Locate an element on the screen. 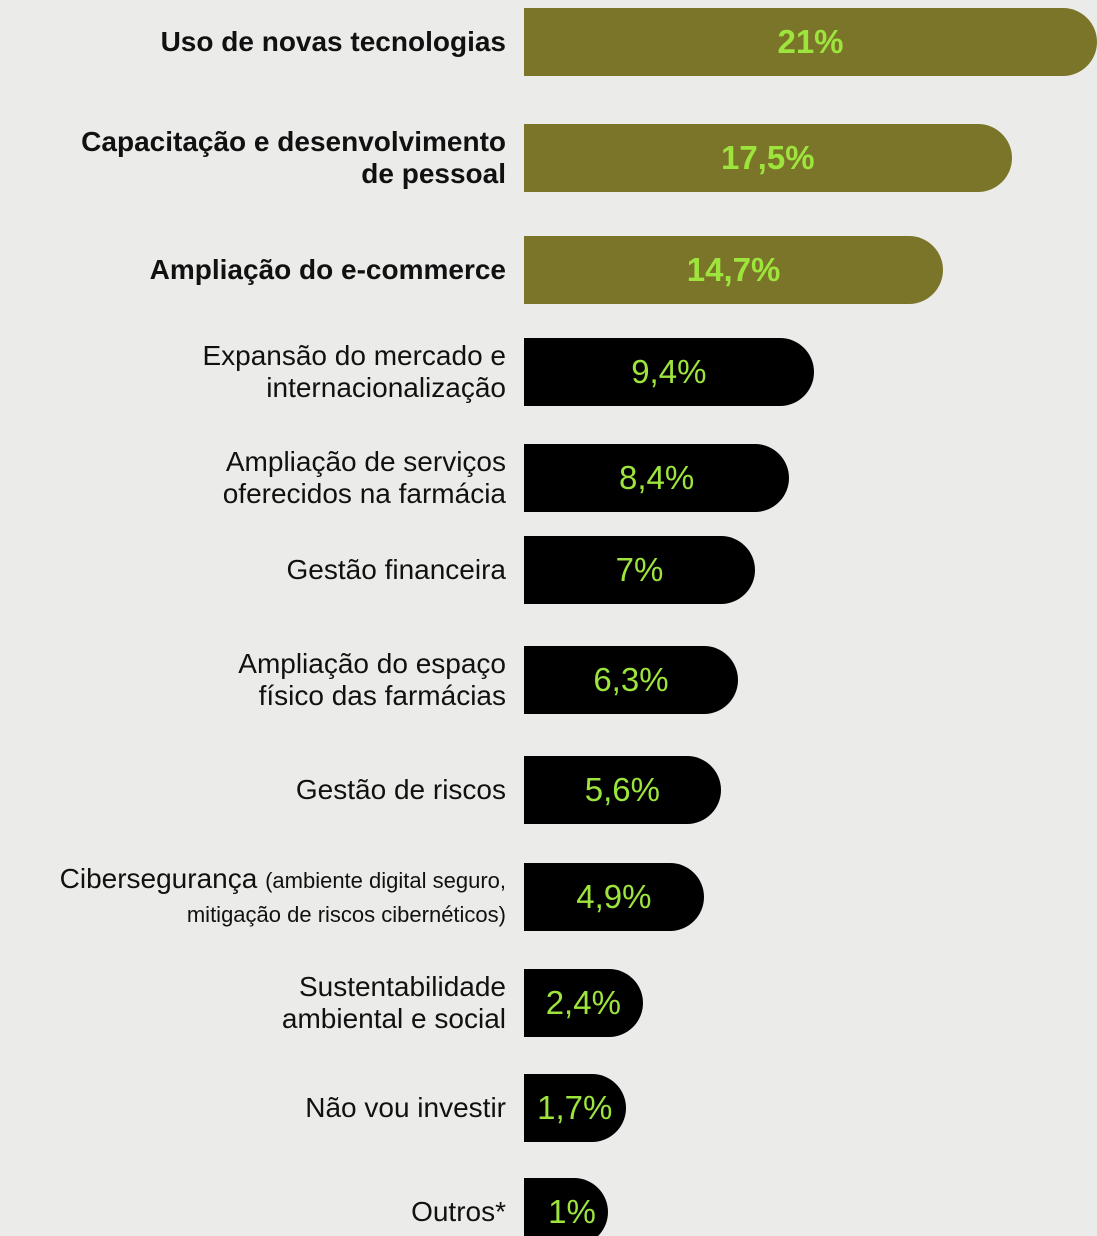 The width and height of the screenshot is (1097, 1236). value-label: 14,7% is located at coordinates (733, 269).